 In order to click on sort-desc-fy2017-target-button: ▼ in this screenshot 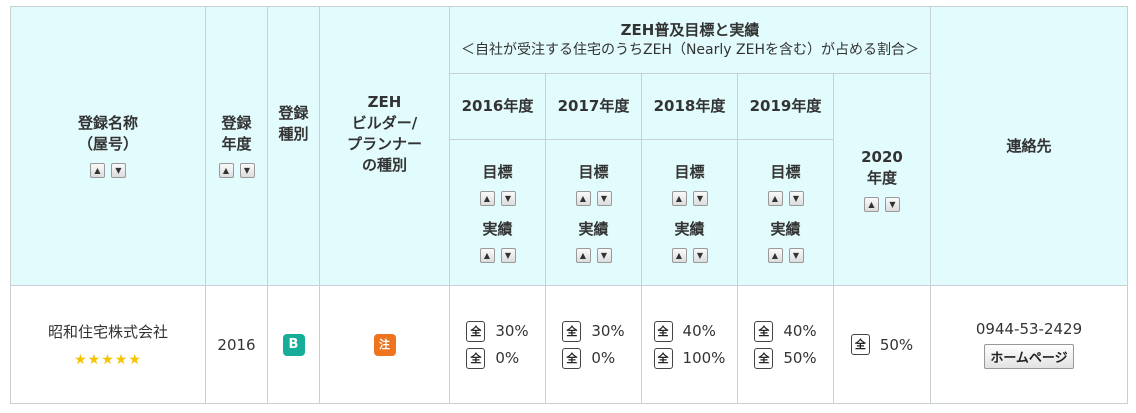, I will do `click(604, 198)`.